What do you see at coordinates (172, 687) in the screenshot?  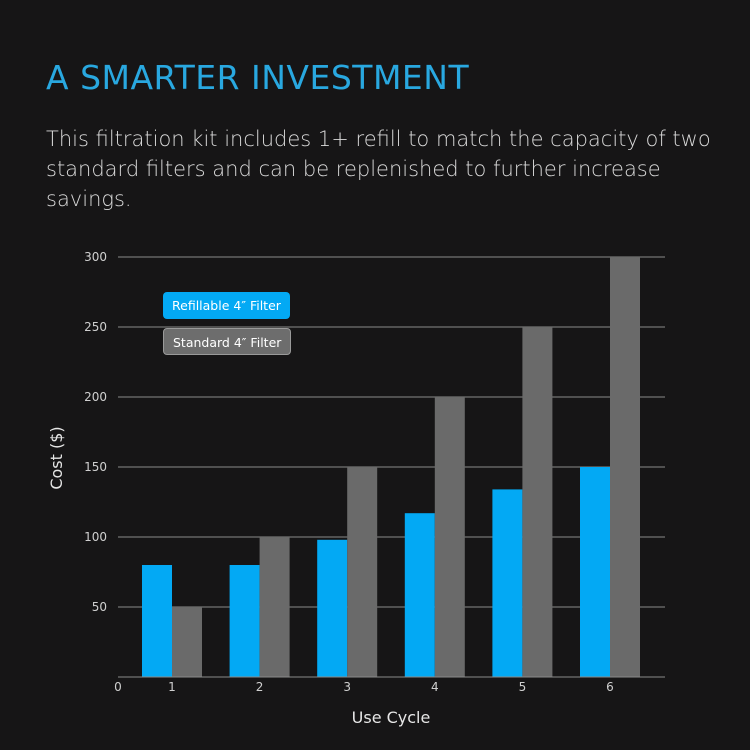 I see `x-tick-label: 1` at bounding box center [172, 687].